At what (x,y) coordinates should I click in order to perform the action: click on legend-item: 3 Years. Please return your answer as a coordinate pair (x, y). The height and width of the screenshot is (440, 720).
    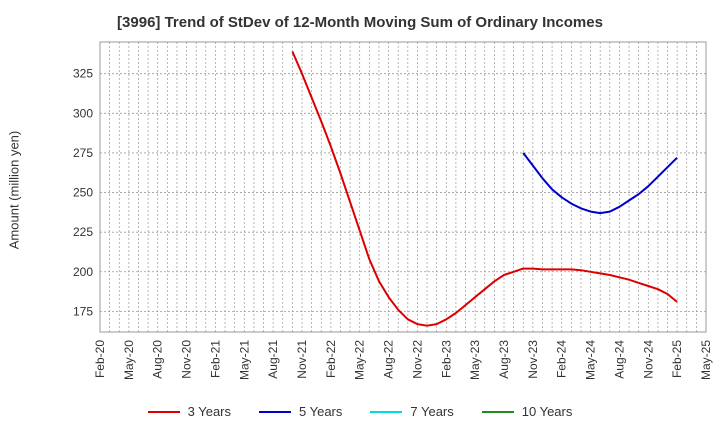
    Looking at the image, I should click on (189, 411).